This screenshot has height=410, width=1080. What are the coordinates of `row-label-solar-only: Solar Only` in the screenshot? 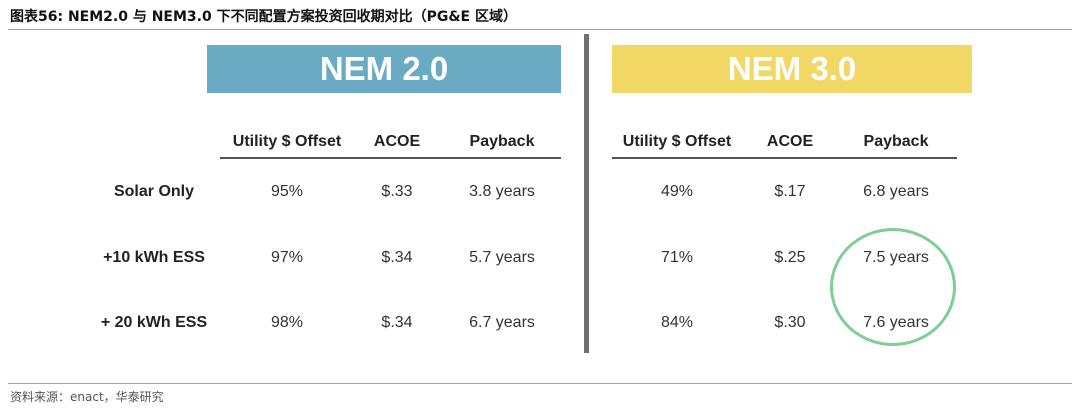 It's located at (154, 191).